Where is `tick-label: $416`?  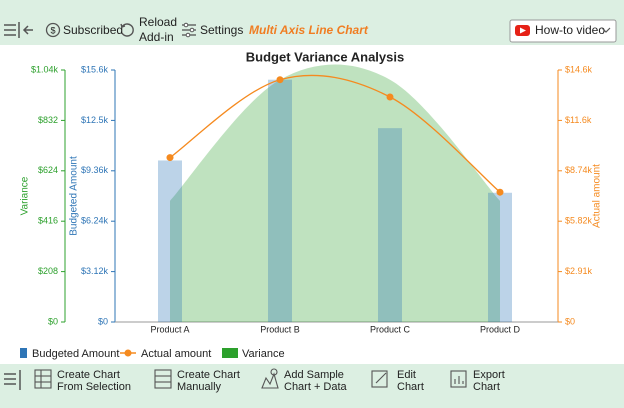 tick-label: $416 is located at coordinates (48, 221).